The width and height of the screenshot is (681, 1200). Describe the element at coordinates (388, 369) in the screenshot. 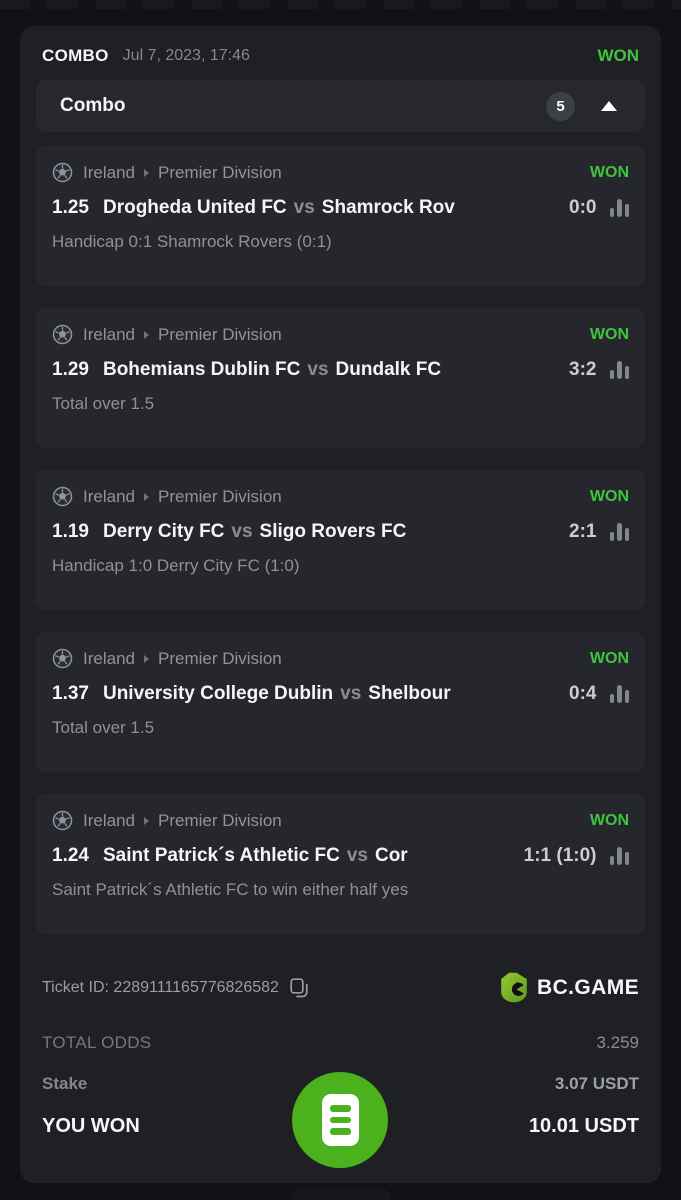

I see `away-team: Dundalk FC` at that location.